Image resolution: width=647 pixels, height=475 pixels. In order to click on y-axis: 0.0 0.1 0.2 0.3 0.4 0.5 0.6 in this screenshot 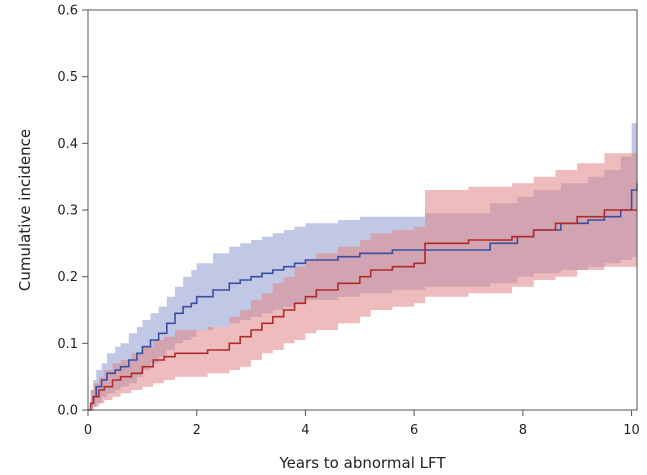, I will do `click(72, 211)`.